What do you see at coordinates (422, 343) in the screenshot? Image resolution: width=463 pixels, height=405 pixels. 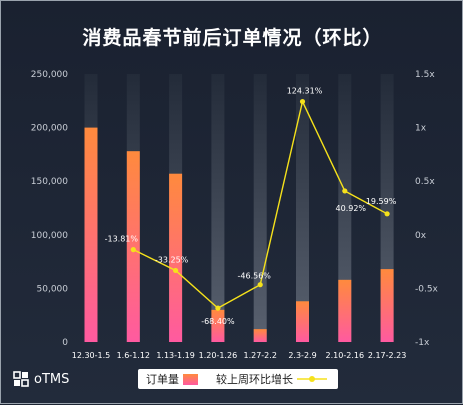 I see `right-axis-tick-label: -1x` at bounding box center [422, 343].